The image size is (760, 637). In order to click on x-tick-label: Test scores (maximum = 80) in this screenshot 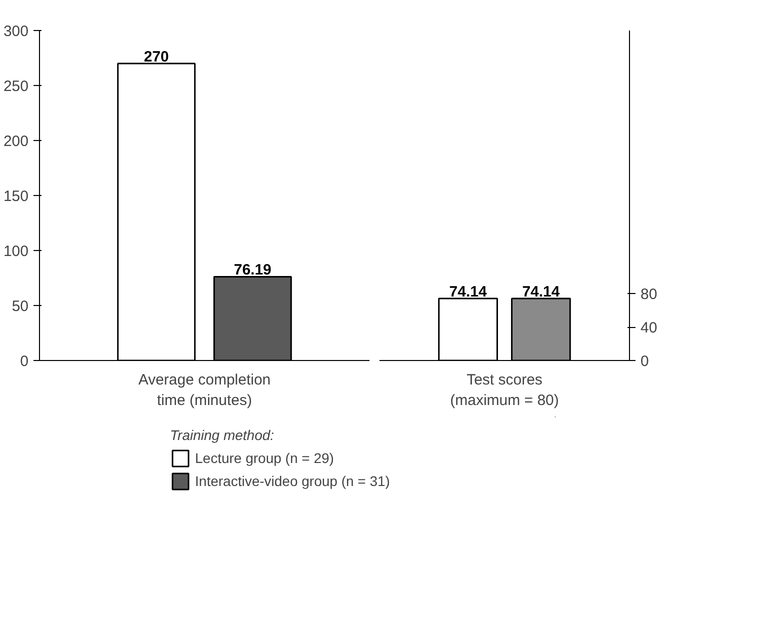, I will do `click(504, 390)`.